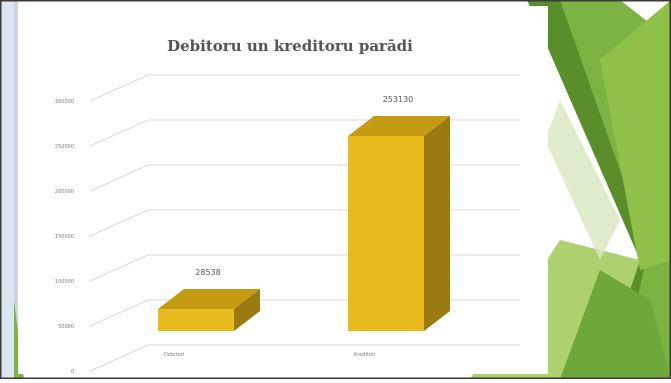 This screenshot has width=671, height=383. What do you see at coordinates (398, 99) in the screenshot?
I see `data-label: 253130` at bounding box center [398, 99].